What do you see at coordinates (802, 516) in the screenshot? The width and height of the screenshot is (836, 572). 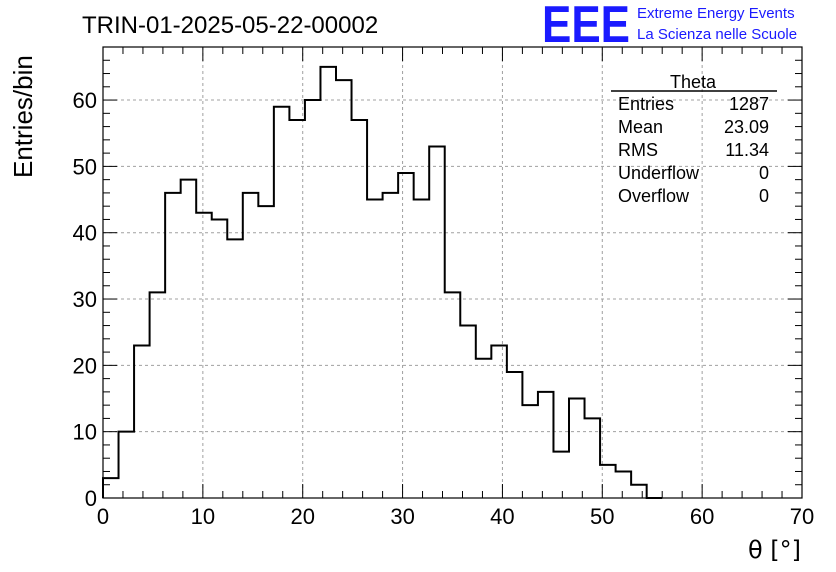 I see `x-tick-label: 70` at bounding box center [802, 516].